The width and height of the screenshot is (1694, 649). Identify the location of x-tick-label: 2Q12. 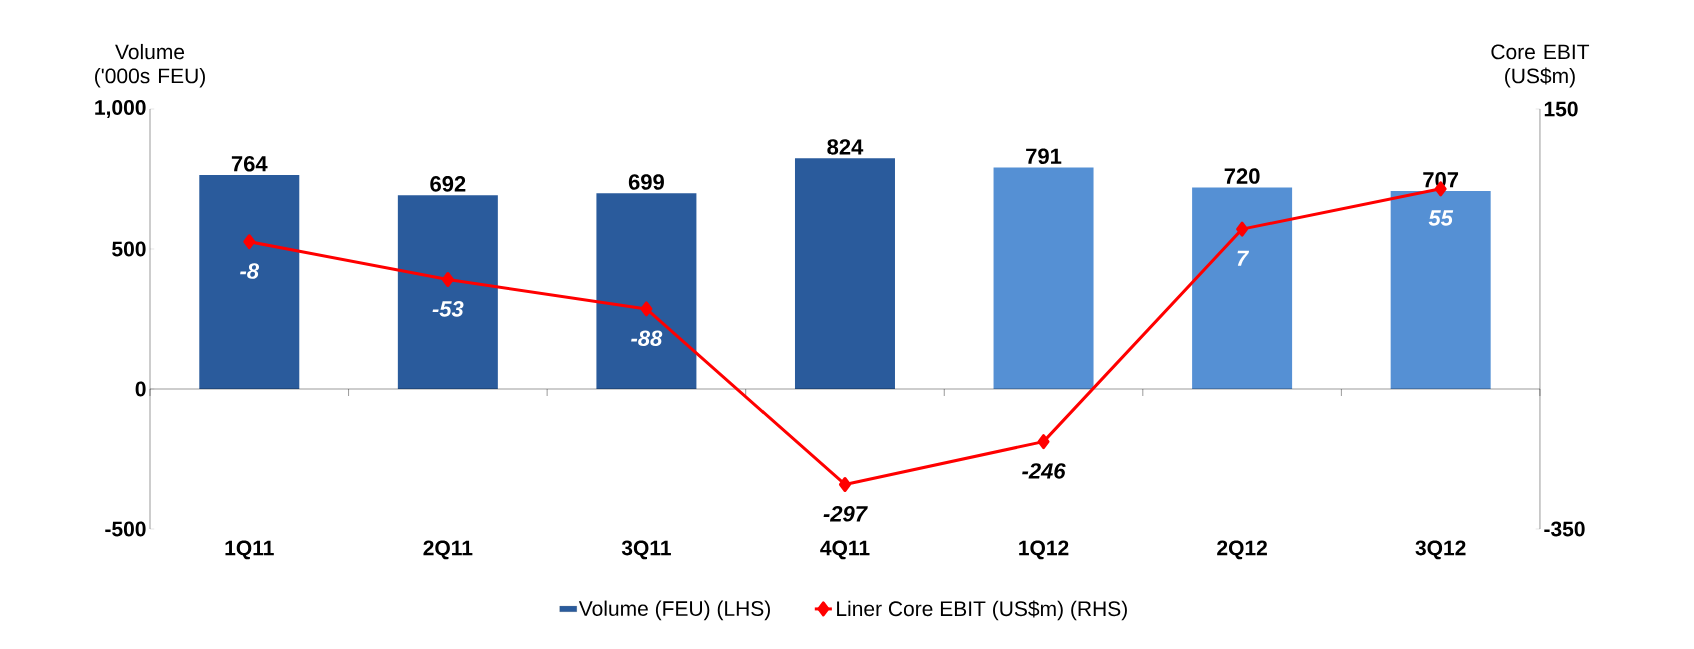
(1242, 550).